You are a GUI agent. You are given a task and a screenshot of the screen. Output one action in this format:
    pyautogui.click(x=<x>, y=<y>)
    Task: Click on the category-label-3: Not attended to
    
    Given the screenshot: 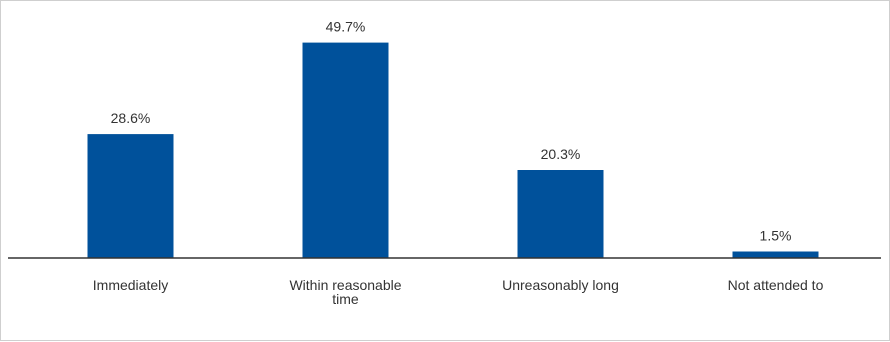 What is the action you would take?
    pyautogui.click(x=776, y=285)
    